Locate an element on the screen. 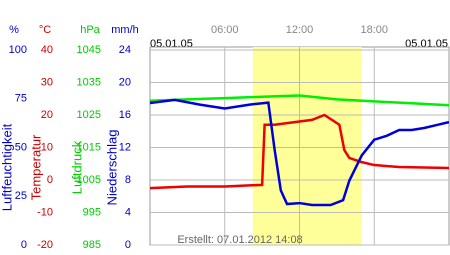 This screenshot has height=255, width=450. y-tick-label: 10 is located at coordinates (47, 147).